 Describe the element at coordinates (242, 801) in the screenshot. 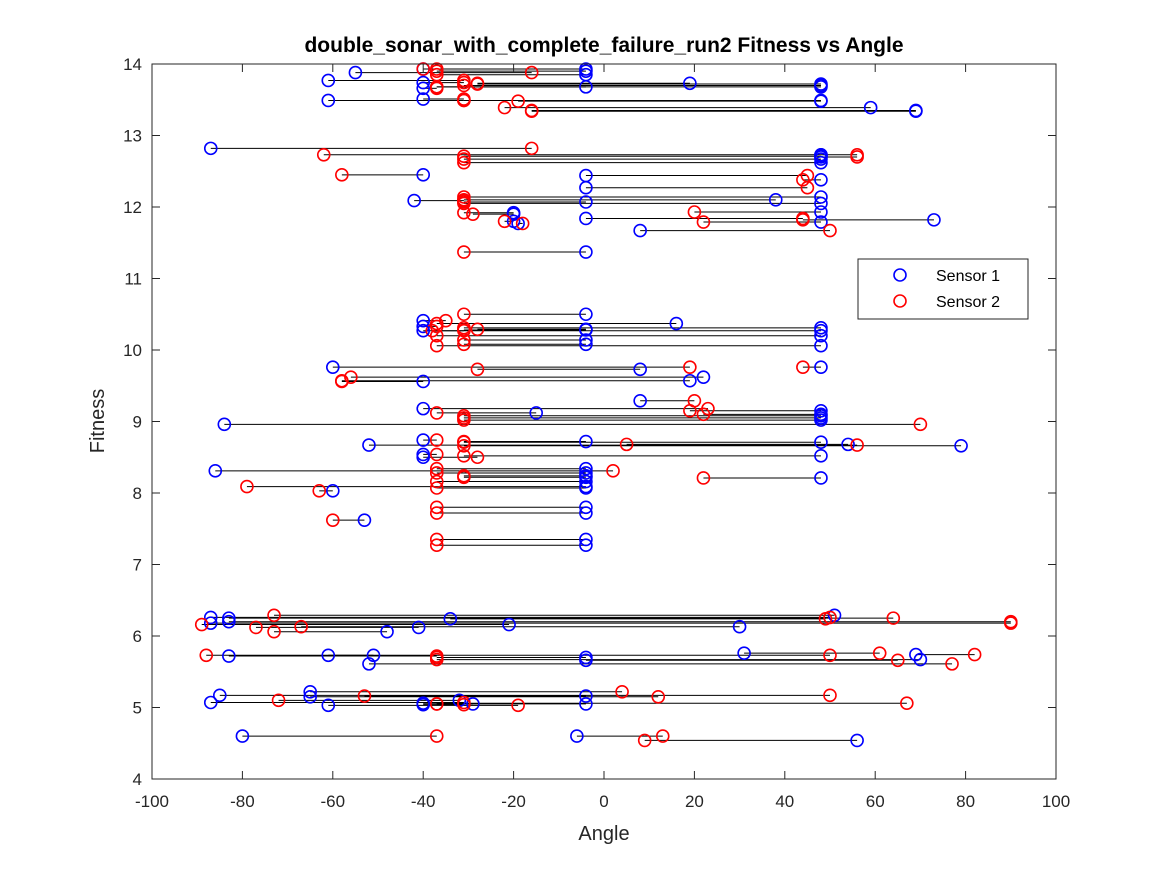

I see `x-tick-label: -80` at that location.